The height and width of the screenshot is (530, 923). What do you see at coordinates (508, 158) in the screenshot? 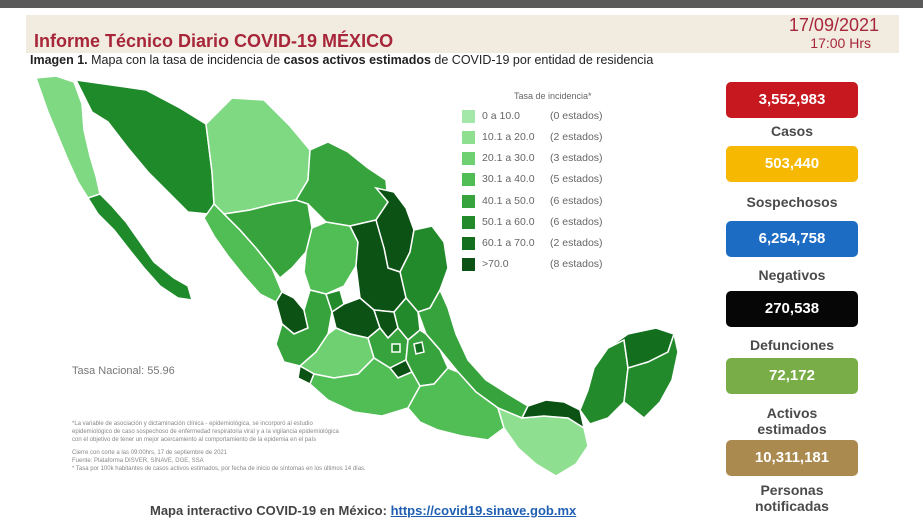
I see `legend-range: 20.1 a 30.0` at bounding box center [508, 158].